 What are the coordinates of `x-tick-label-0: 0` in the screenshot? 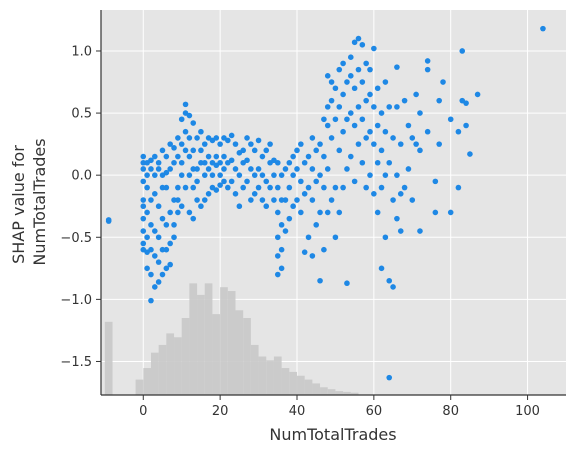 It's located at (143, 411).